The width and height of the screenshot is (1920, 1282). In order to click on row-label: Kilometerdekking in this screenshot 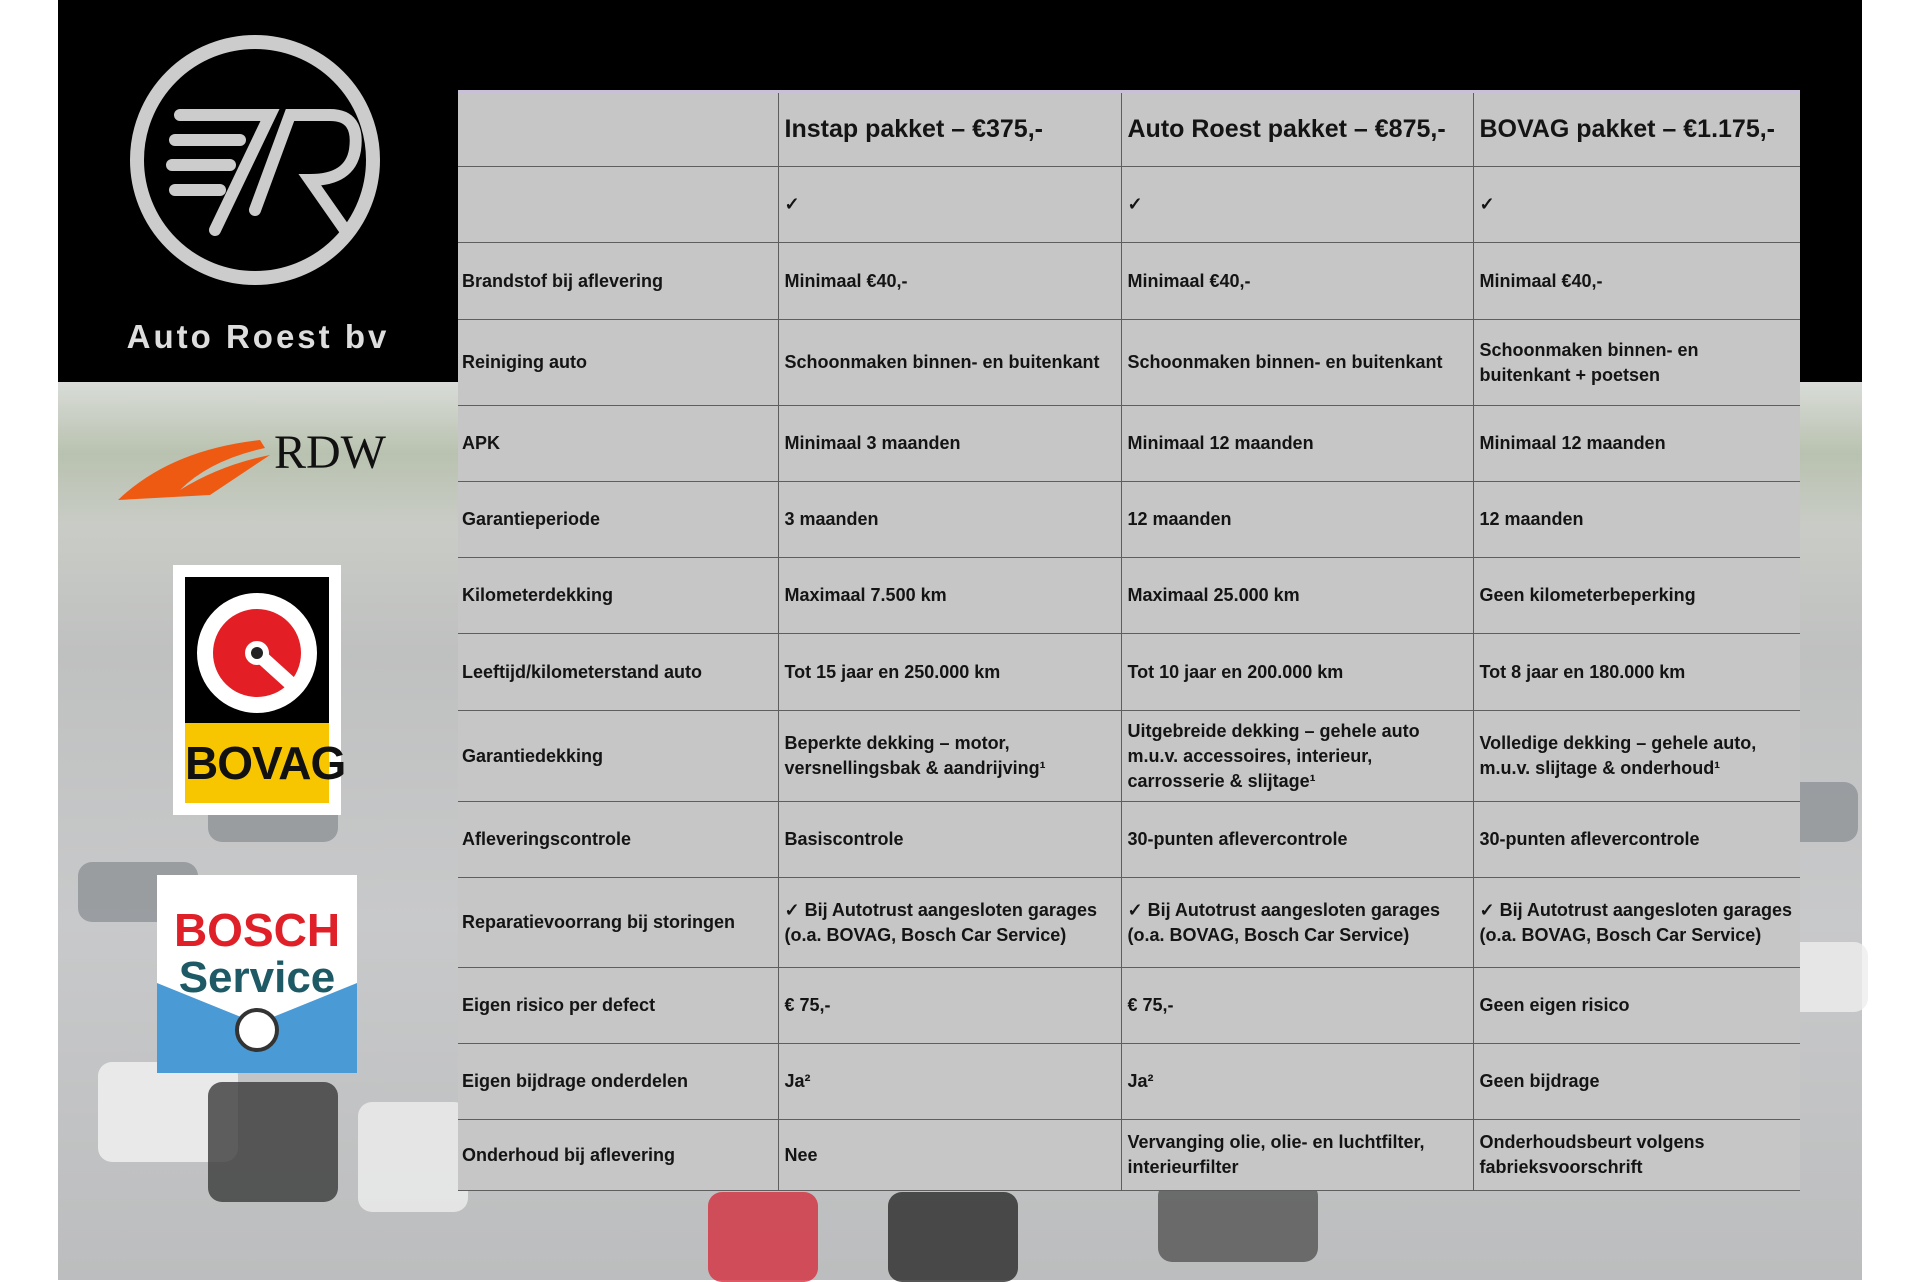, I will do `click(618, 595)`.